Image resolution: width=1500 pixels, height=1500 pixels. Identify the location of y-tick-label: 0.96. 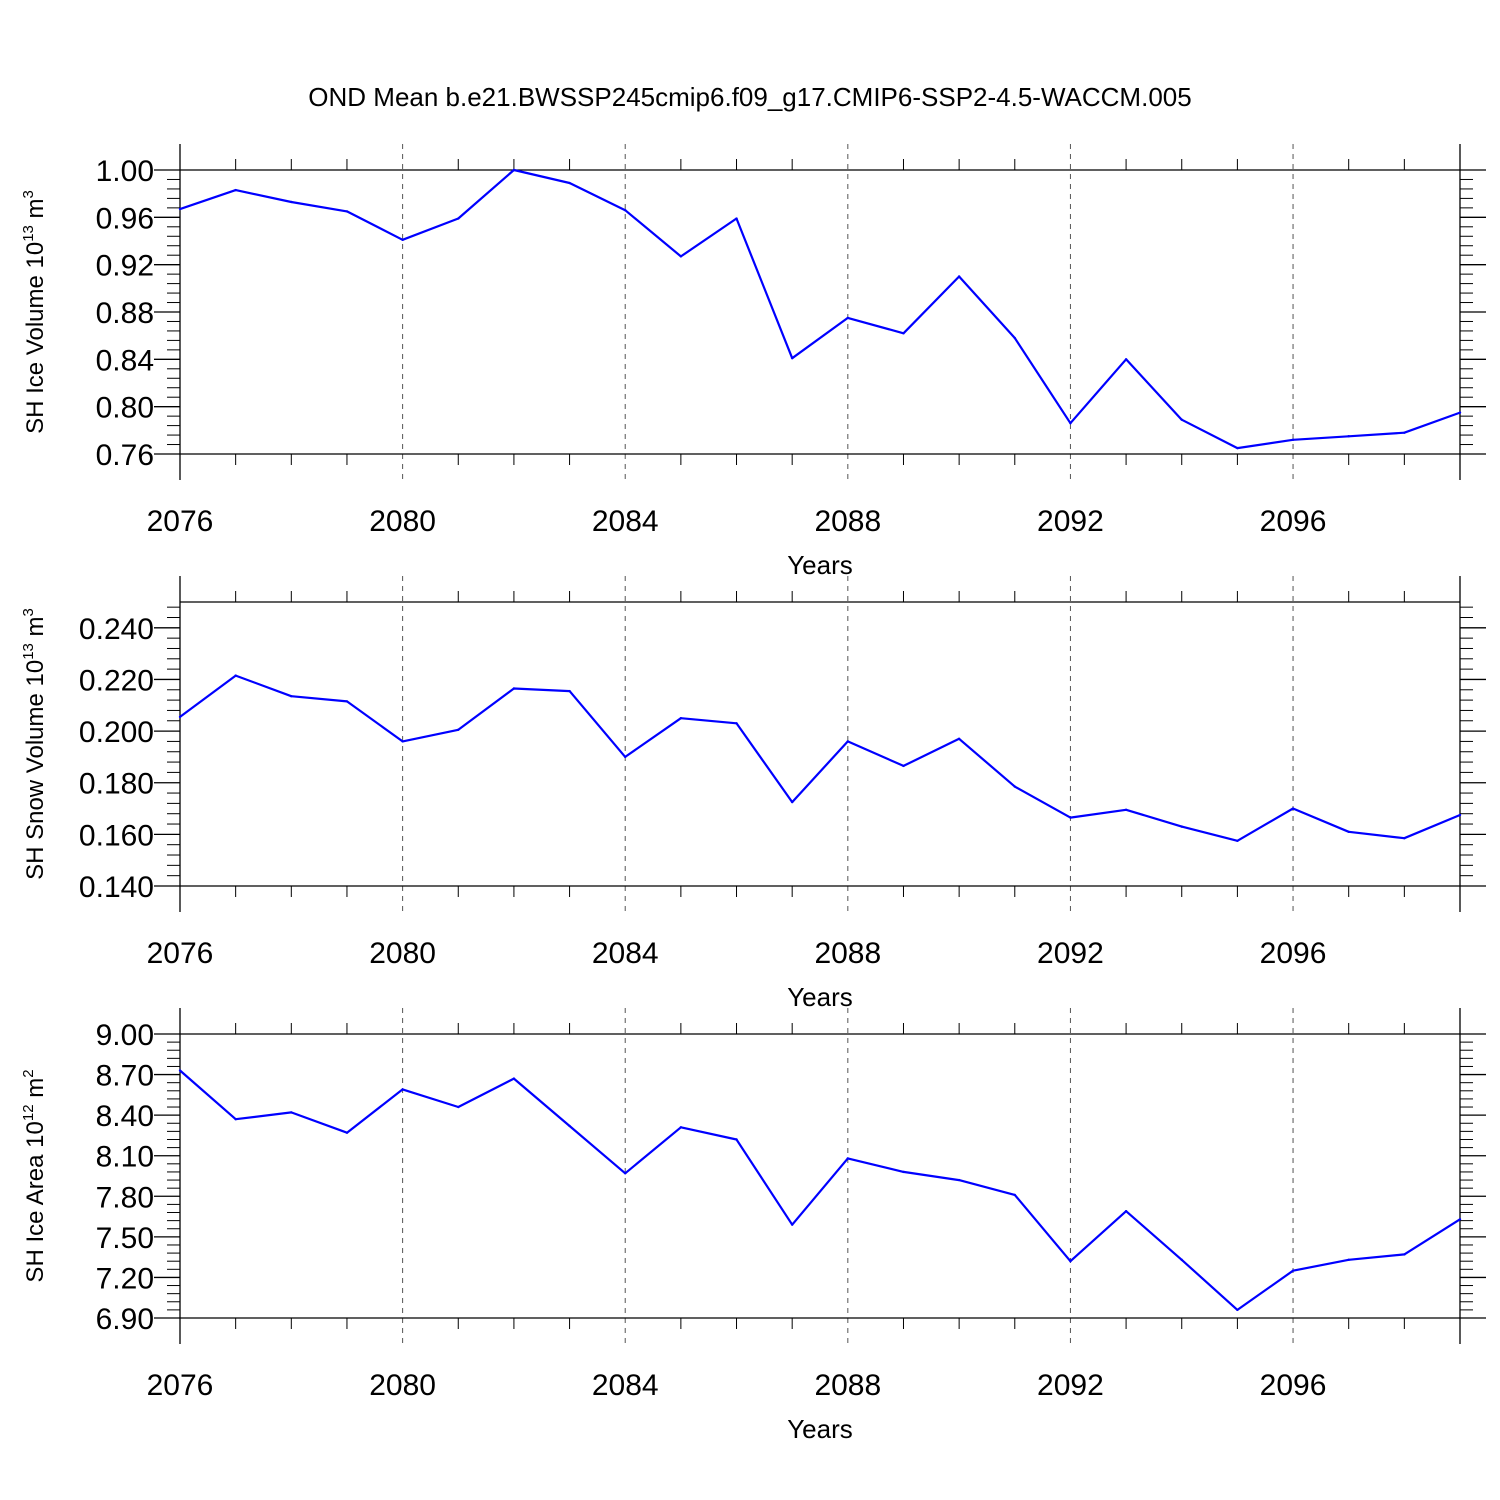
(125, 218).